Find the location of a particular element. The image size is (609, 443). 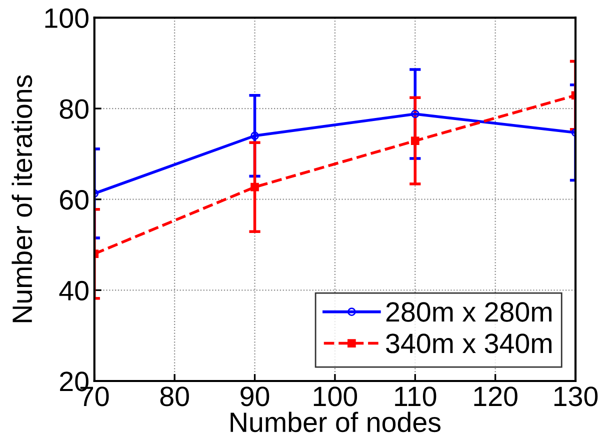

x-tick-label: 120 is located at coordinates (496, 396).